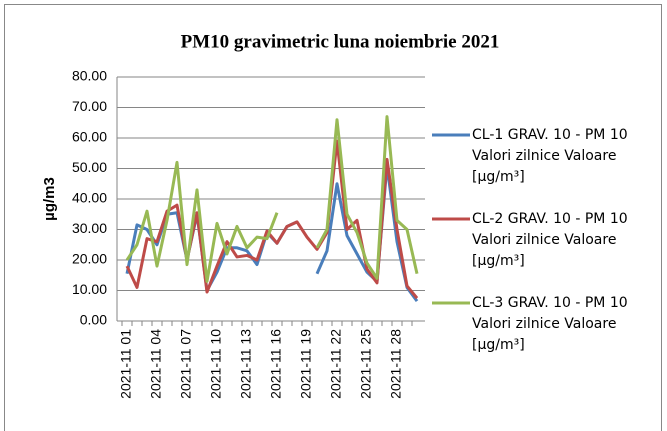 The image size is (667, 431). What do you see at coordinates (89, 259) in the screenshot?
I see `y-tick-label: 20.00` at bounding box center [89, 259].